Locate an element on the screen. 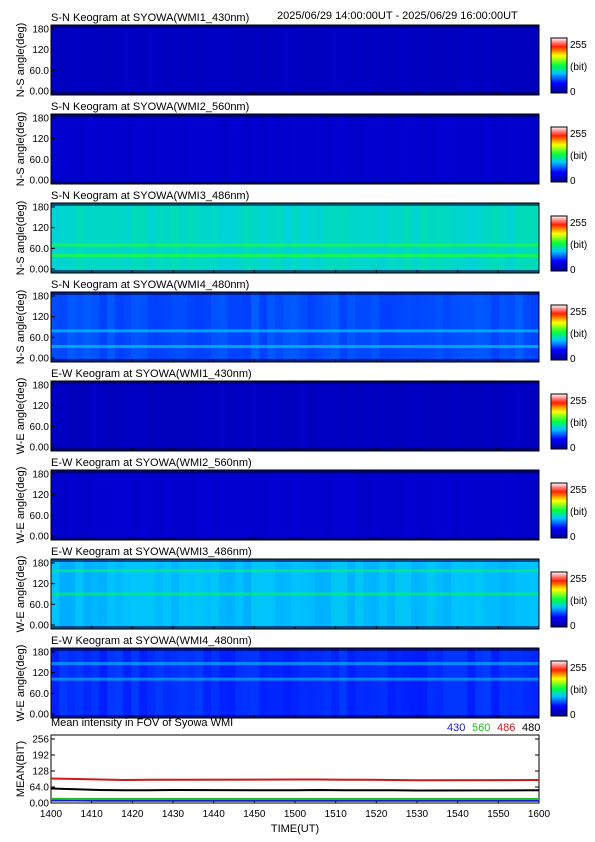 The width and height of the screenshot is (595, 842). y-tick-label: 256 is located at coordinates (40, 740).